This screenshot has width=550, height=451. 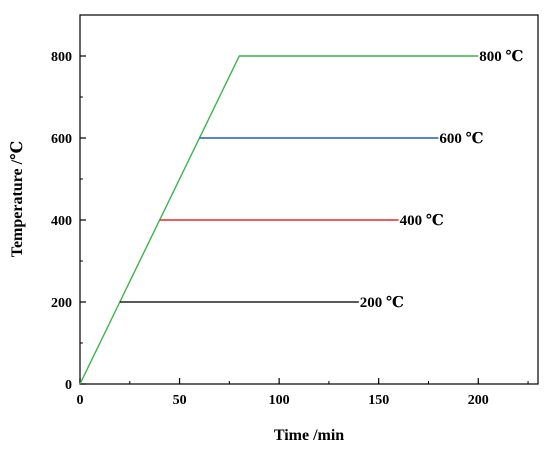 What do you see at coordinates (61, 57) in the screenshot?
I see `y-tick-label: 800` at bounding box center [61, 57].